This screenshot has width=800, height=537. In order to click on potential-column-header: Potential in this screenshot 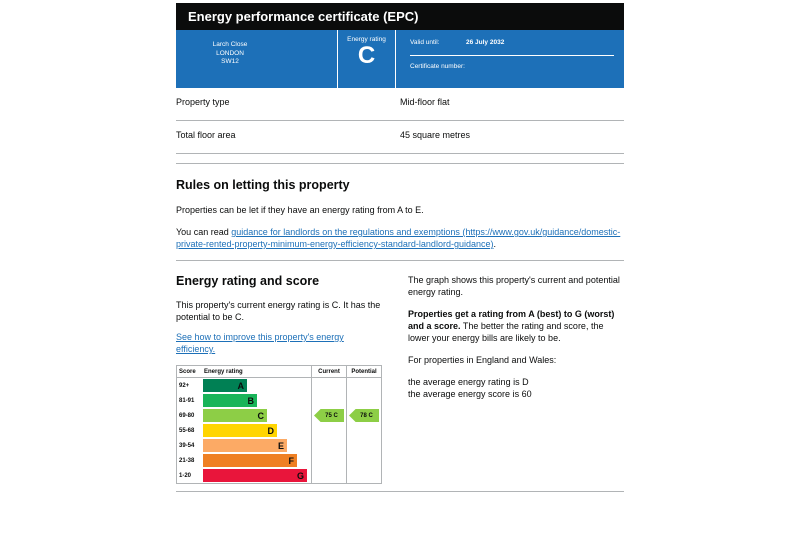, I will do `click(364, 372)`.